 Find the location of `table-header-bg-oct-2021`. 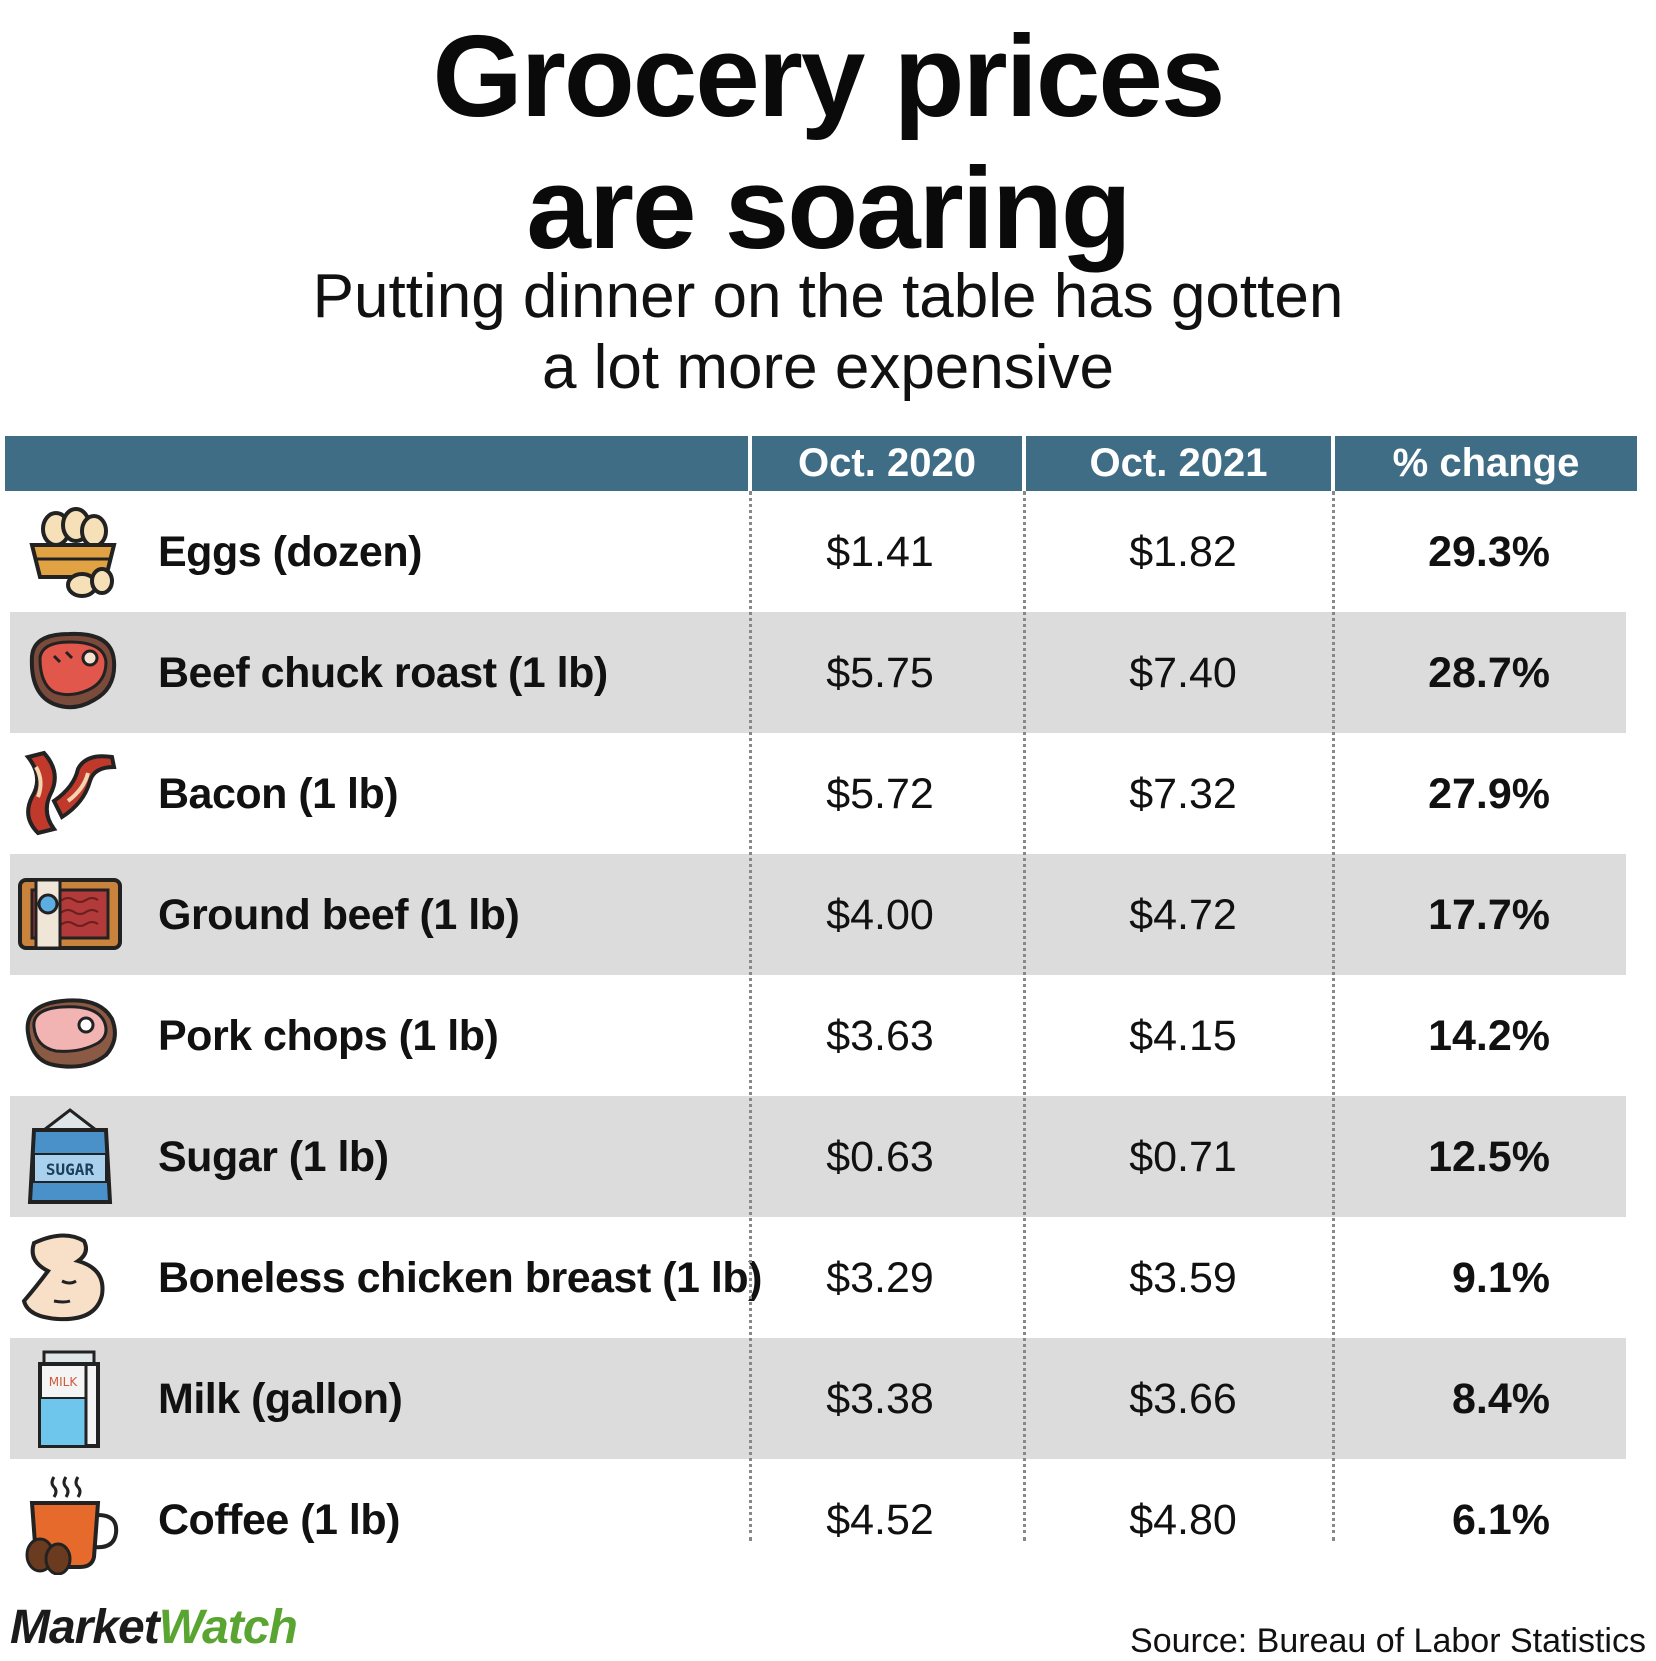

table-header-bg-oct-2021 is located at coordinates (1178, 463).